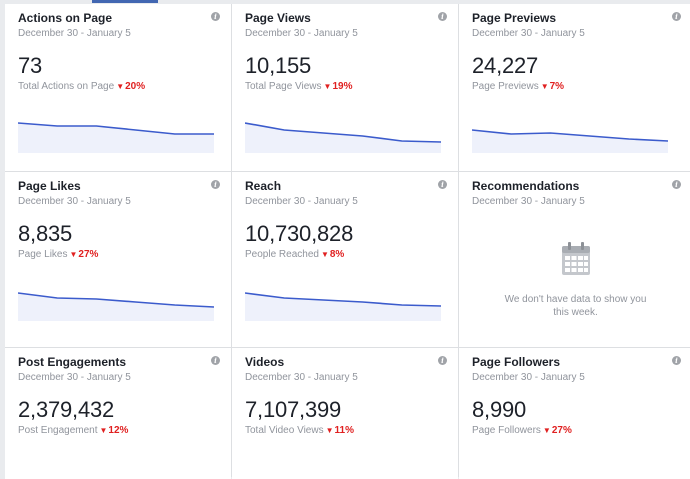 The height and width of the screenshot is (479, 690). What do you see at coordinates (505, 65) in the screenshot?
I see `card-value: 24,227` at bounding box center [505, 65].